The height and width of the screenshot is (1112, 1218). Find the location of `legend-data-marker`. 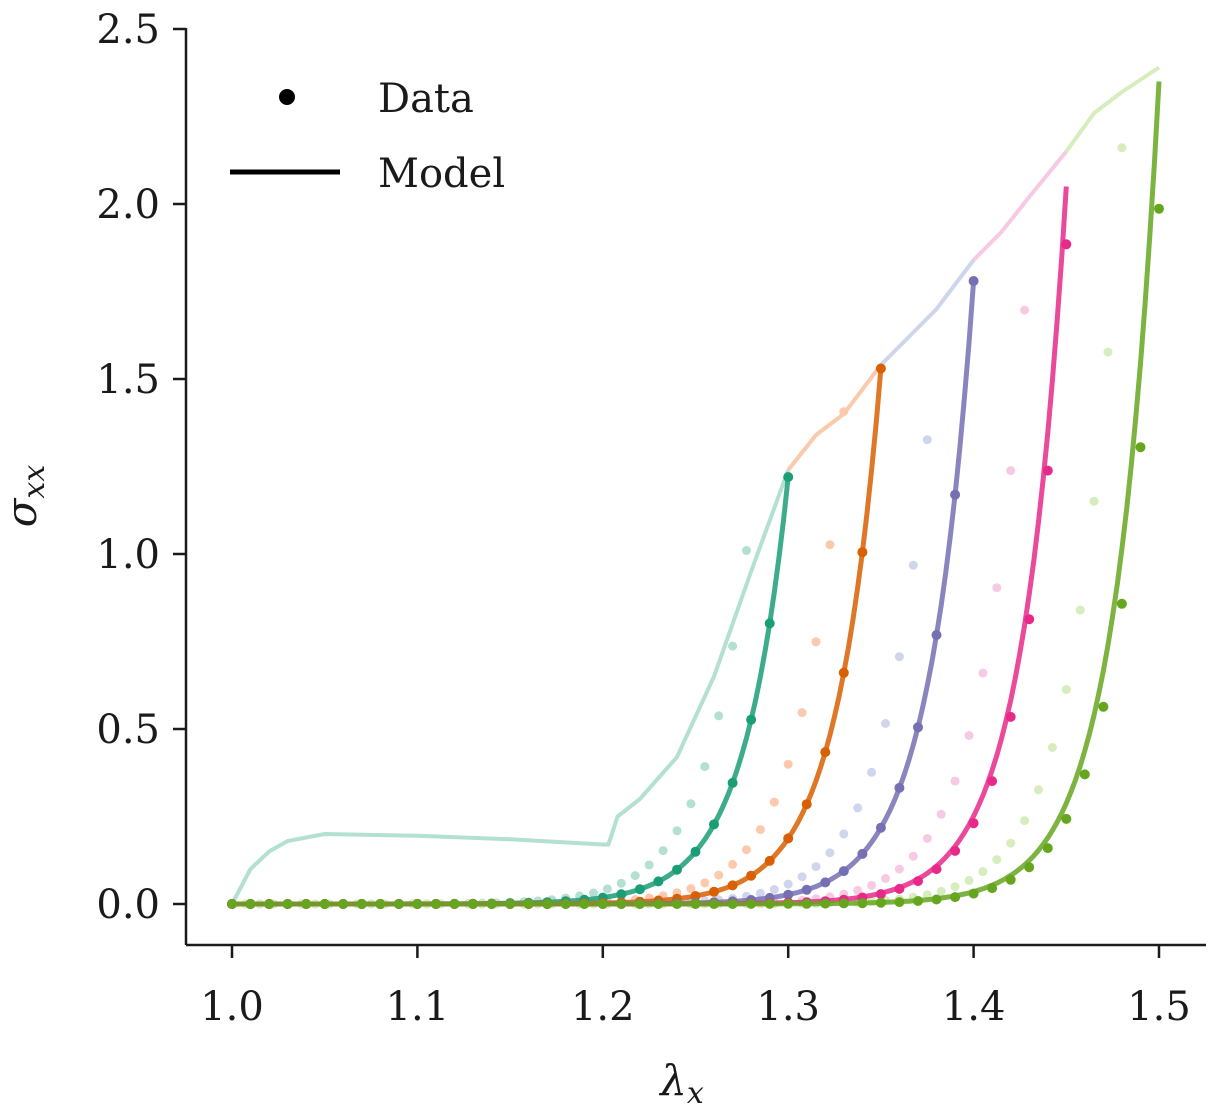

legend-data-marker is located at coordinates (287, 97).